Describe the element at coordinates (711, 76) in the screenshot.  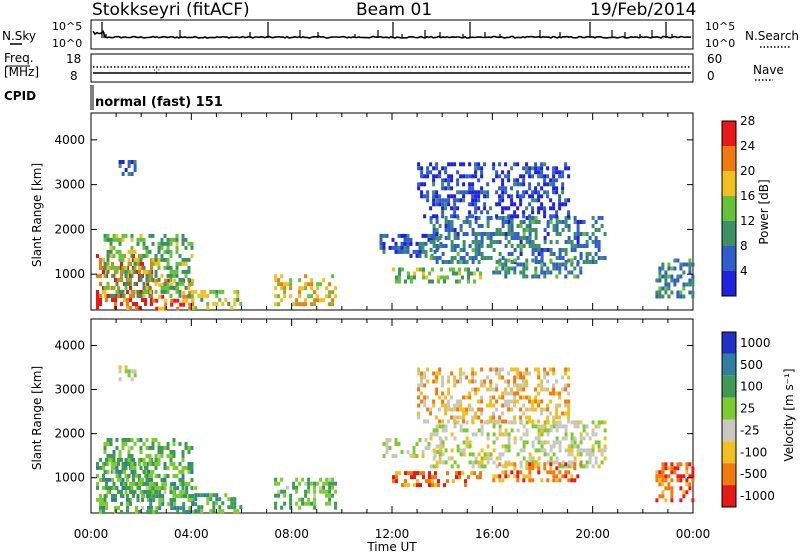
I see `nave-tick-low: 0` at that location.